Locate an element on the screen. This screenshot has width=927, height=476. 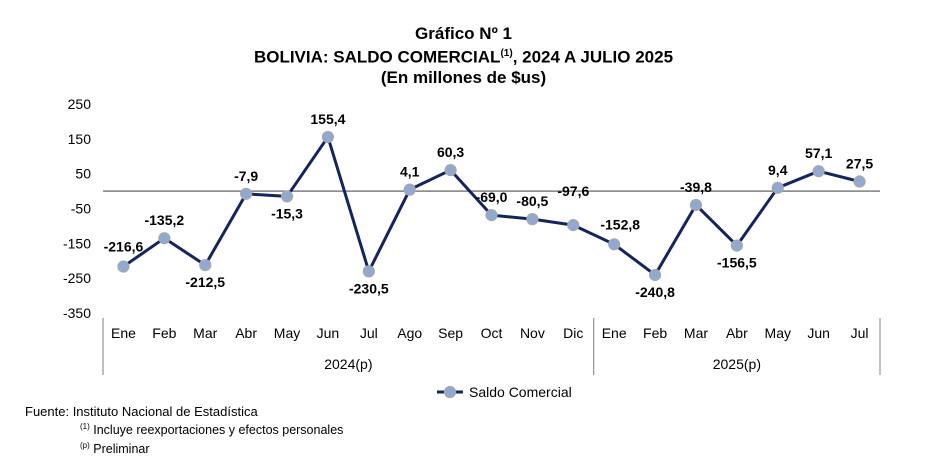
data-label: -230,5 is located at coordinates (369, 288).